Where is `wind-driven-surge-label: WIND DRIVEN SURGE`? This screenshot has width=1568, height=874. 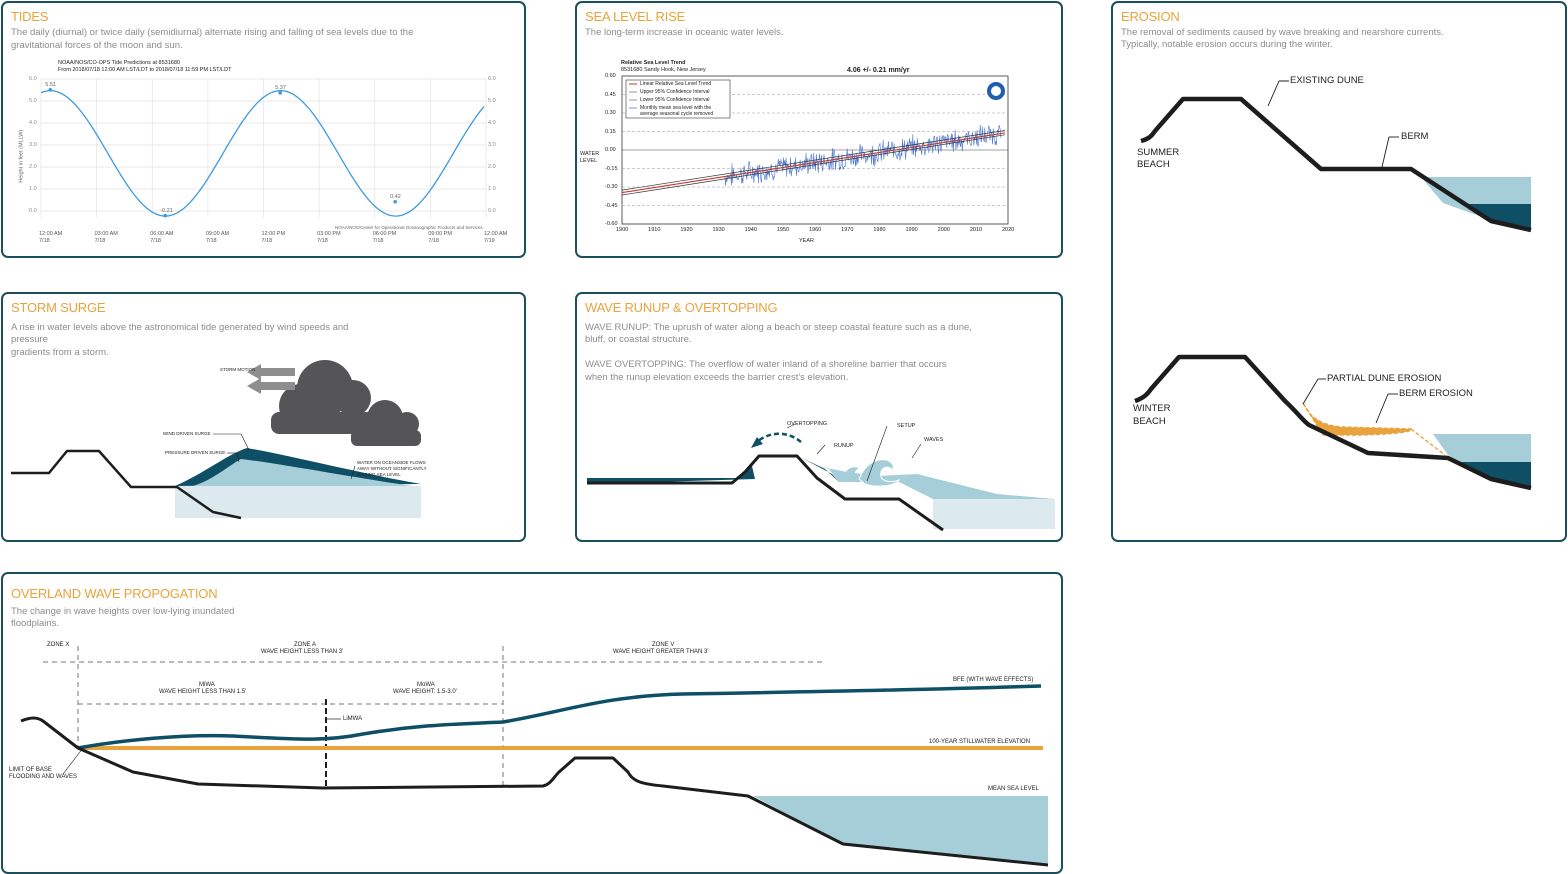
wind-driven-surge-label: WIND DRIVEN SURGE is located at coordinates (187, 433).